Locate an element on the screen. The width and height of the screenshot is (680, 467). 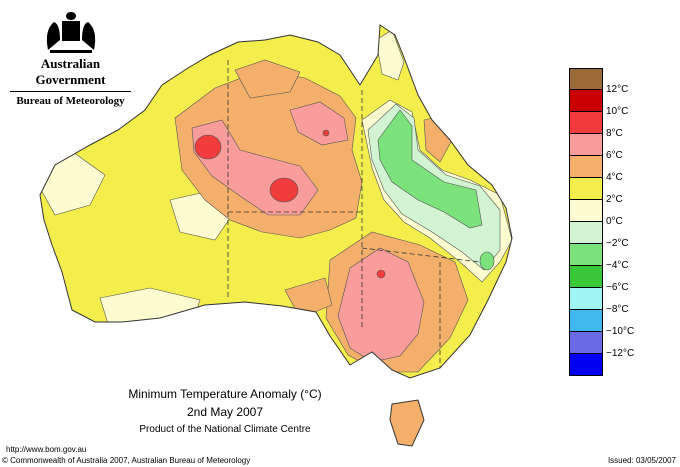
tasmania is located at coordinates (407, 423).